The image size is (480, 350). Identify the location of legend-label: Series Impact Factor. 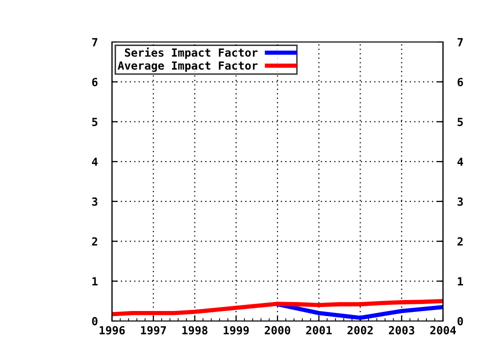
(191, 53).